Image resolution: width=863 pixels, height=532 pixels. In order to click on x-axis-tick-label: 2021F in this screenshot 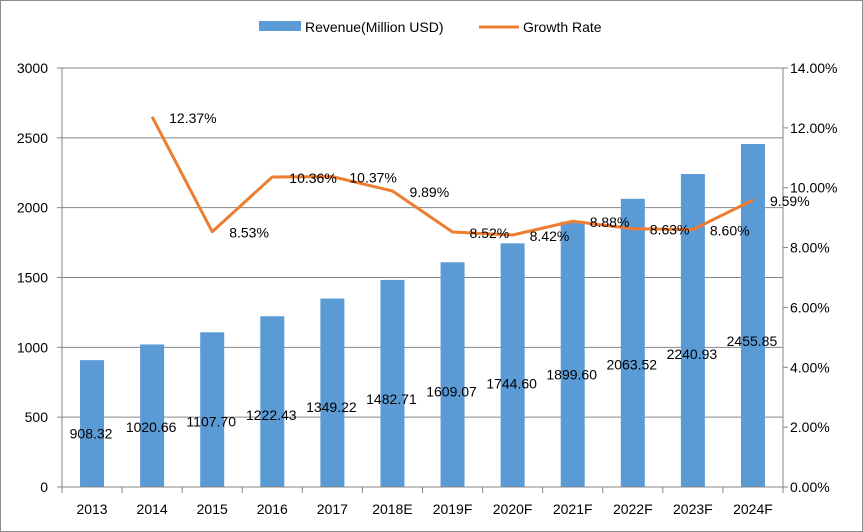, I will do `click(573, 509)`.